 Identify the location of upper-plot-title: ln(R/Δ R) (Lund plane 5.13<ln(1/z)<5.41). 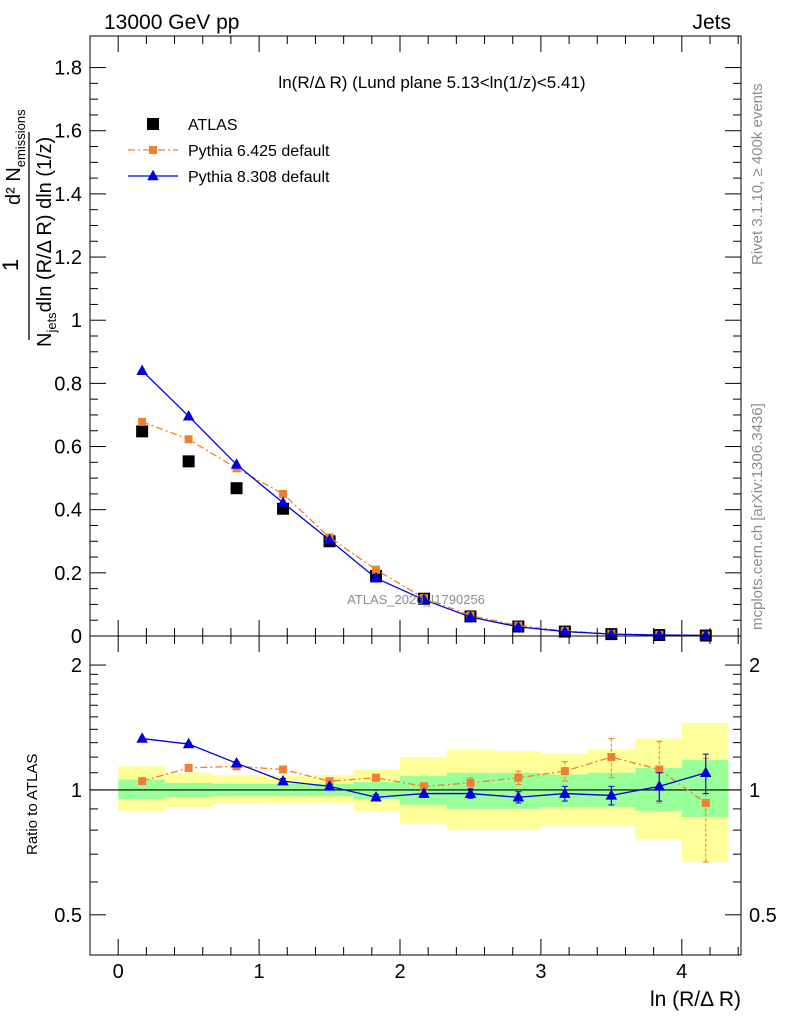
(431, 82).